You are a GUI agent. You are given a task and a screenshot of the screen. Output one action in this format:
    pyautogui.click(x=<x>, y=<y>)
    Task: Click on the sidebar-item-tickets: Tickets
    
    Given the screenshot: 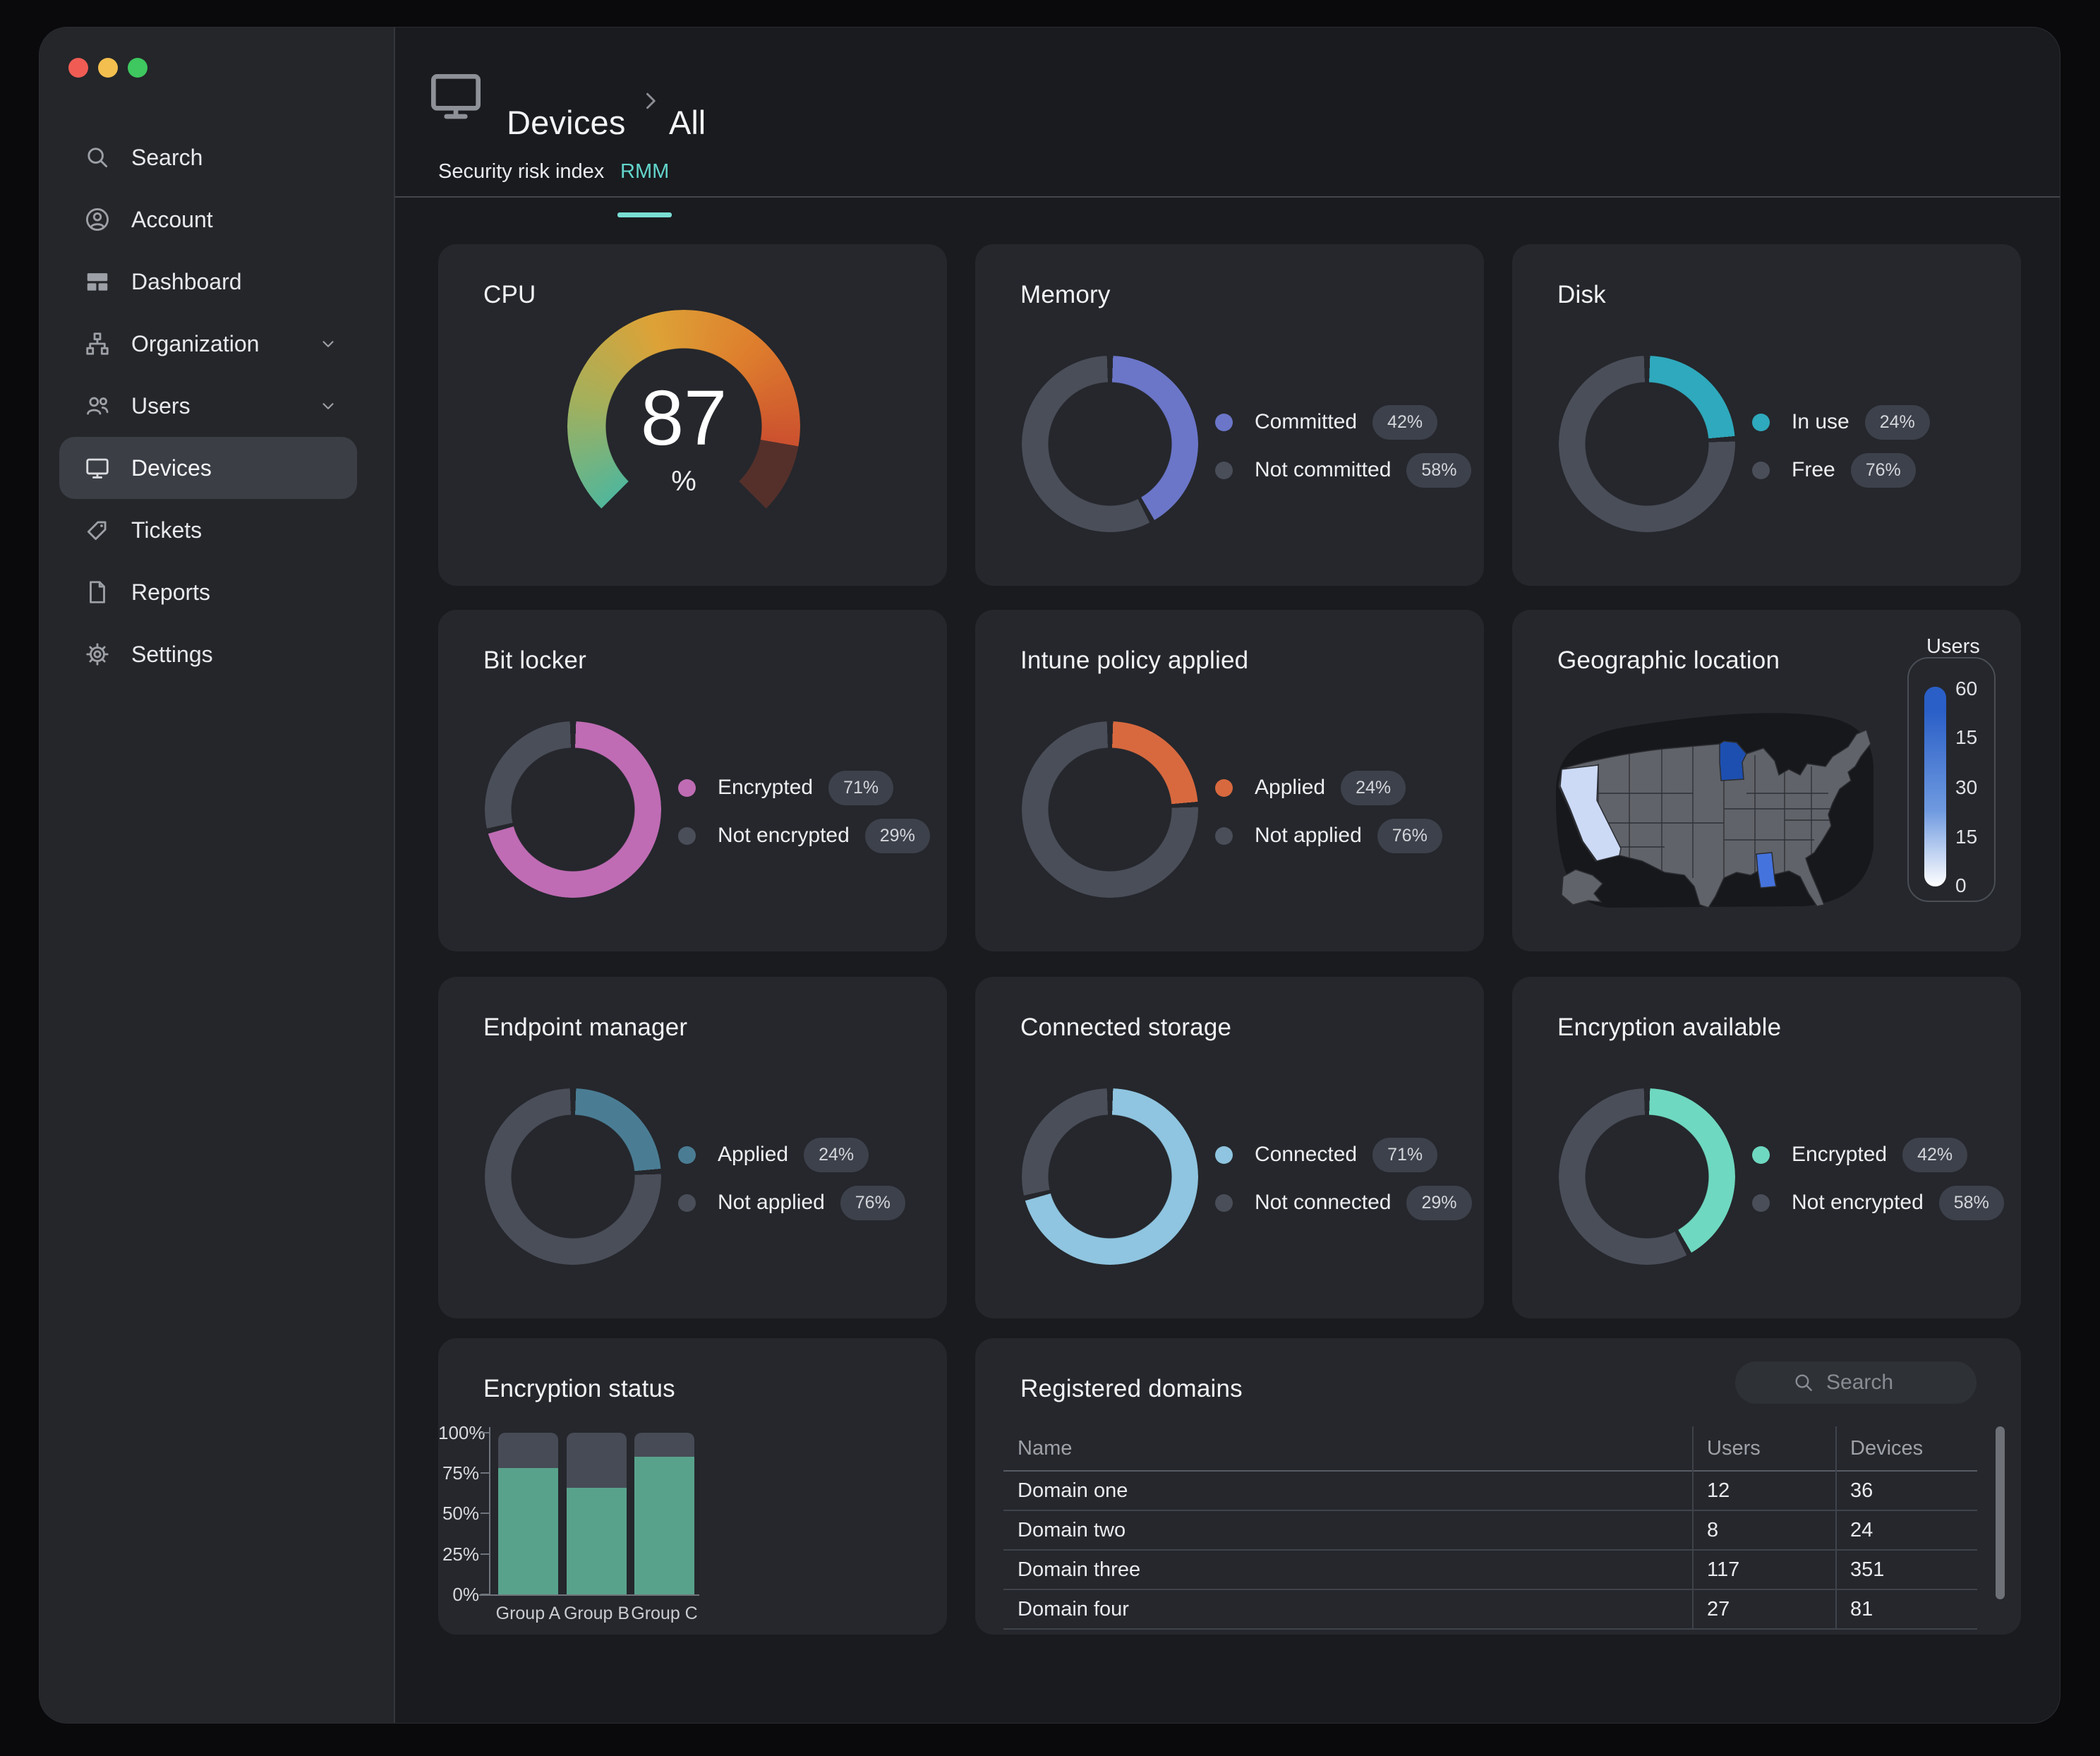 What is the action you would take?
    pyautogui.click(x=208, y=530)
    